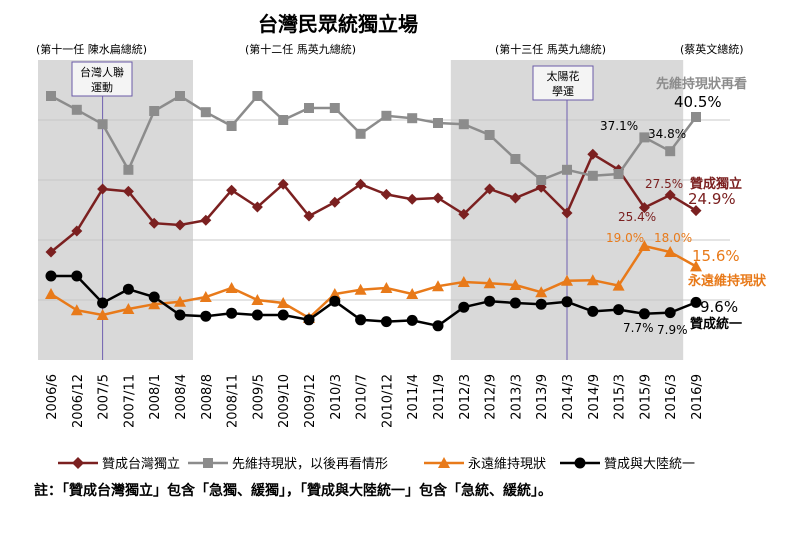 This screenshot has width=807, height=534. What do you see at coordinates (376, 464) in the screenshot?
I see `legend: 贊成台灣獨立 先維持現狀，以後再看情形 永遠維持現狀 贊成與大陸統一` at bounding box center [376, 464].